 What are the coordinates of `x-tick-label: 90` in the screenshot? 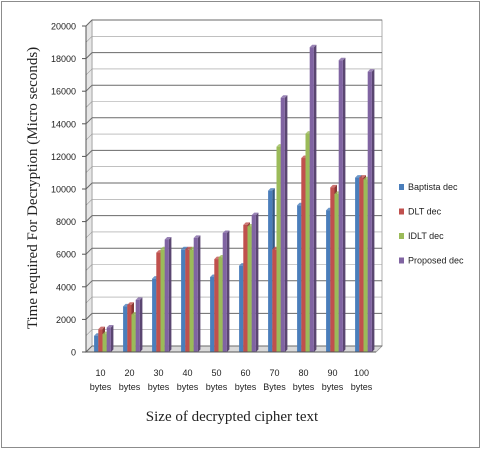 It's located at (332, 373).